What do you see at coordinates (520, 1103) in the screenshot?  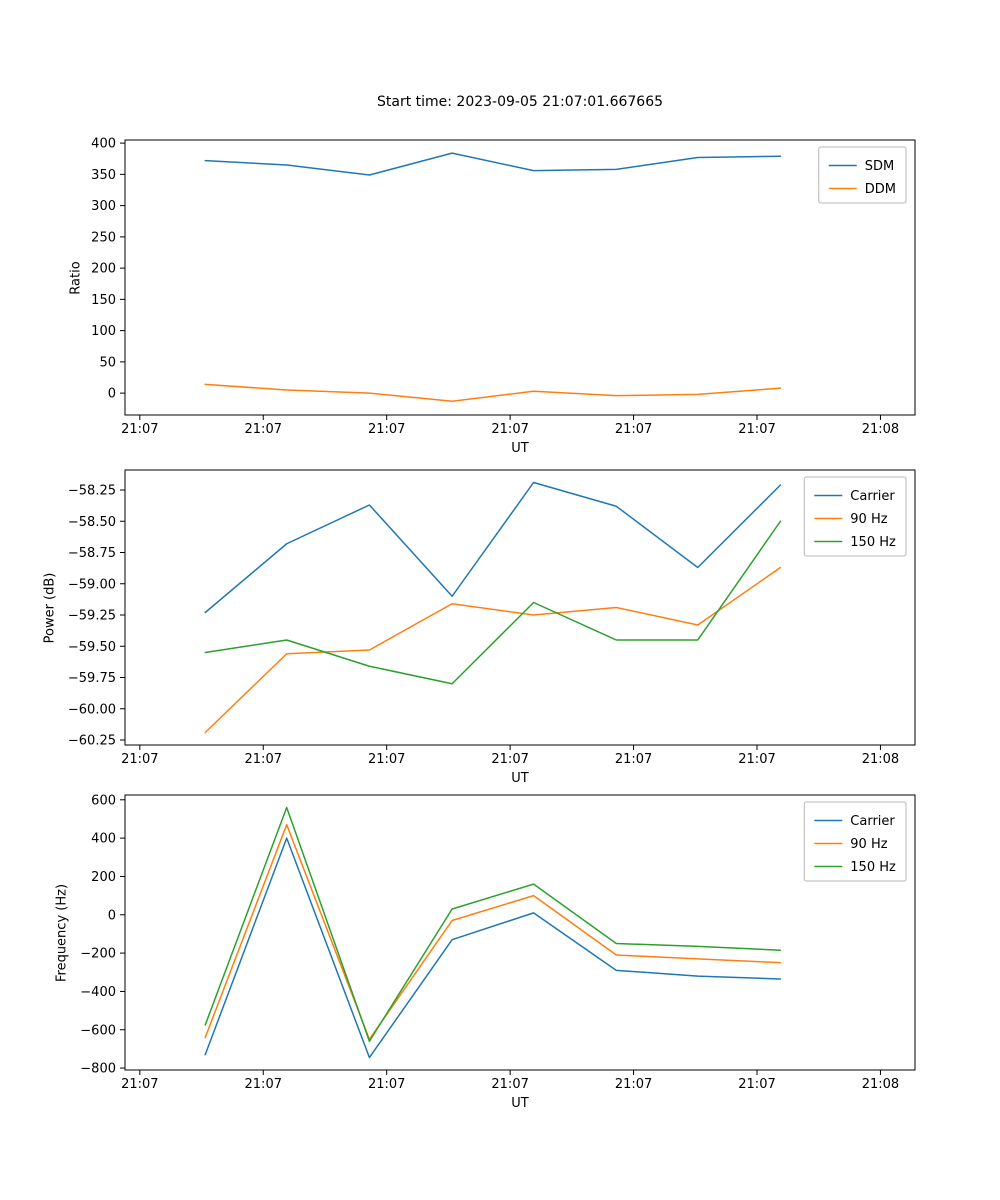 I see `frequency-x-axis-label: UT` at bounding box center [520, 1103].